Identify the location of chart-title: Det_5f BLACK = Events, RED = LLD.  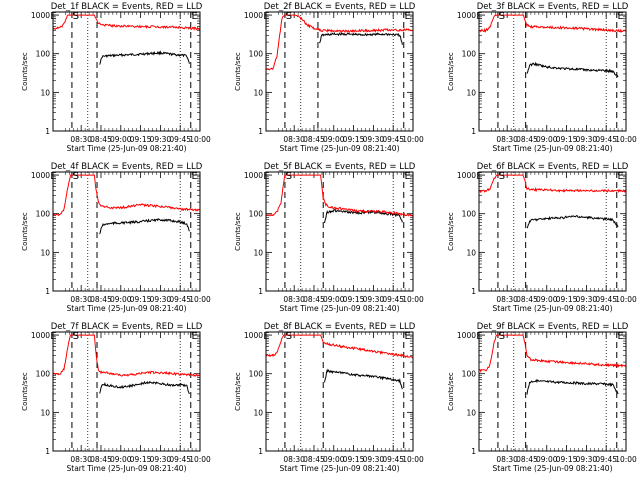
(340, 167).